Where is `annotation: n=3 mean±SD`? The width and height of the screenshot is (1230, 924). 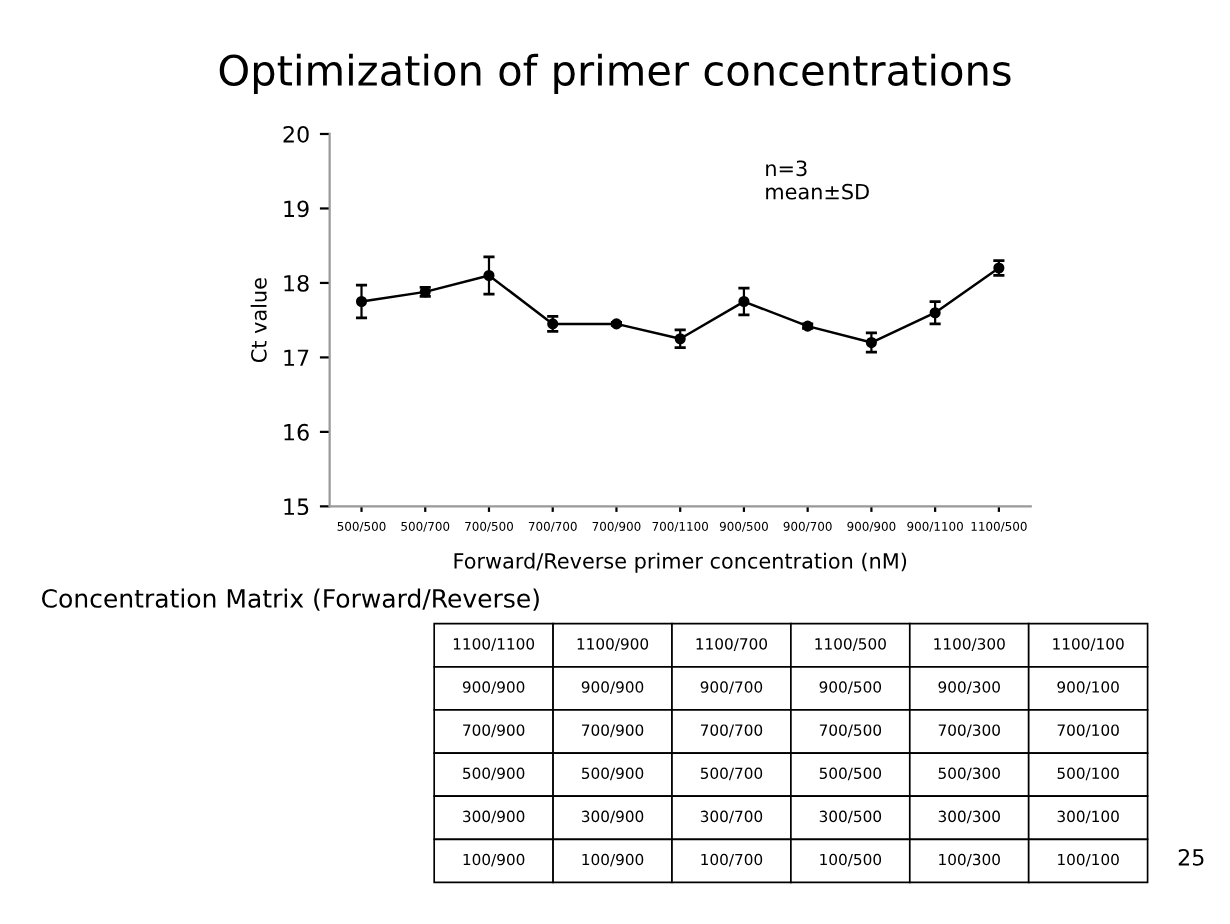 annotation: n=3 mean±SD is located at coordinates (817, 180).